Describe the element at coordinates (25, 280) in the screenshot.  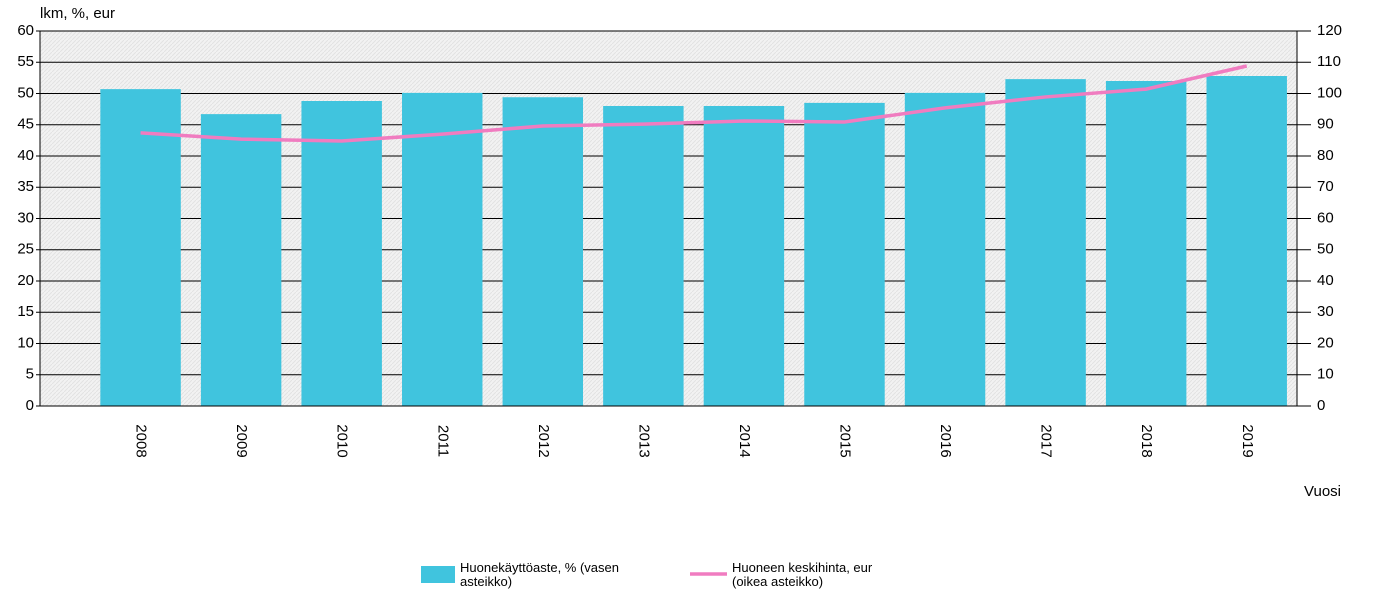
I see `y-tick-label: 20` at that location.